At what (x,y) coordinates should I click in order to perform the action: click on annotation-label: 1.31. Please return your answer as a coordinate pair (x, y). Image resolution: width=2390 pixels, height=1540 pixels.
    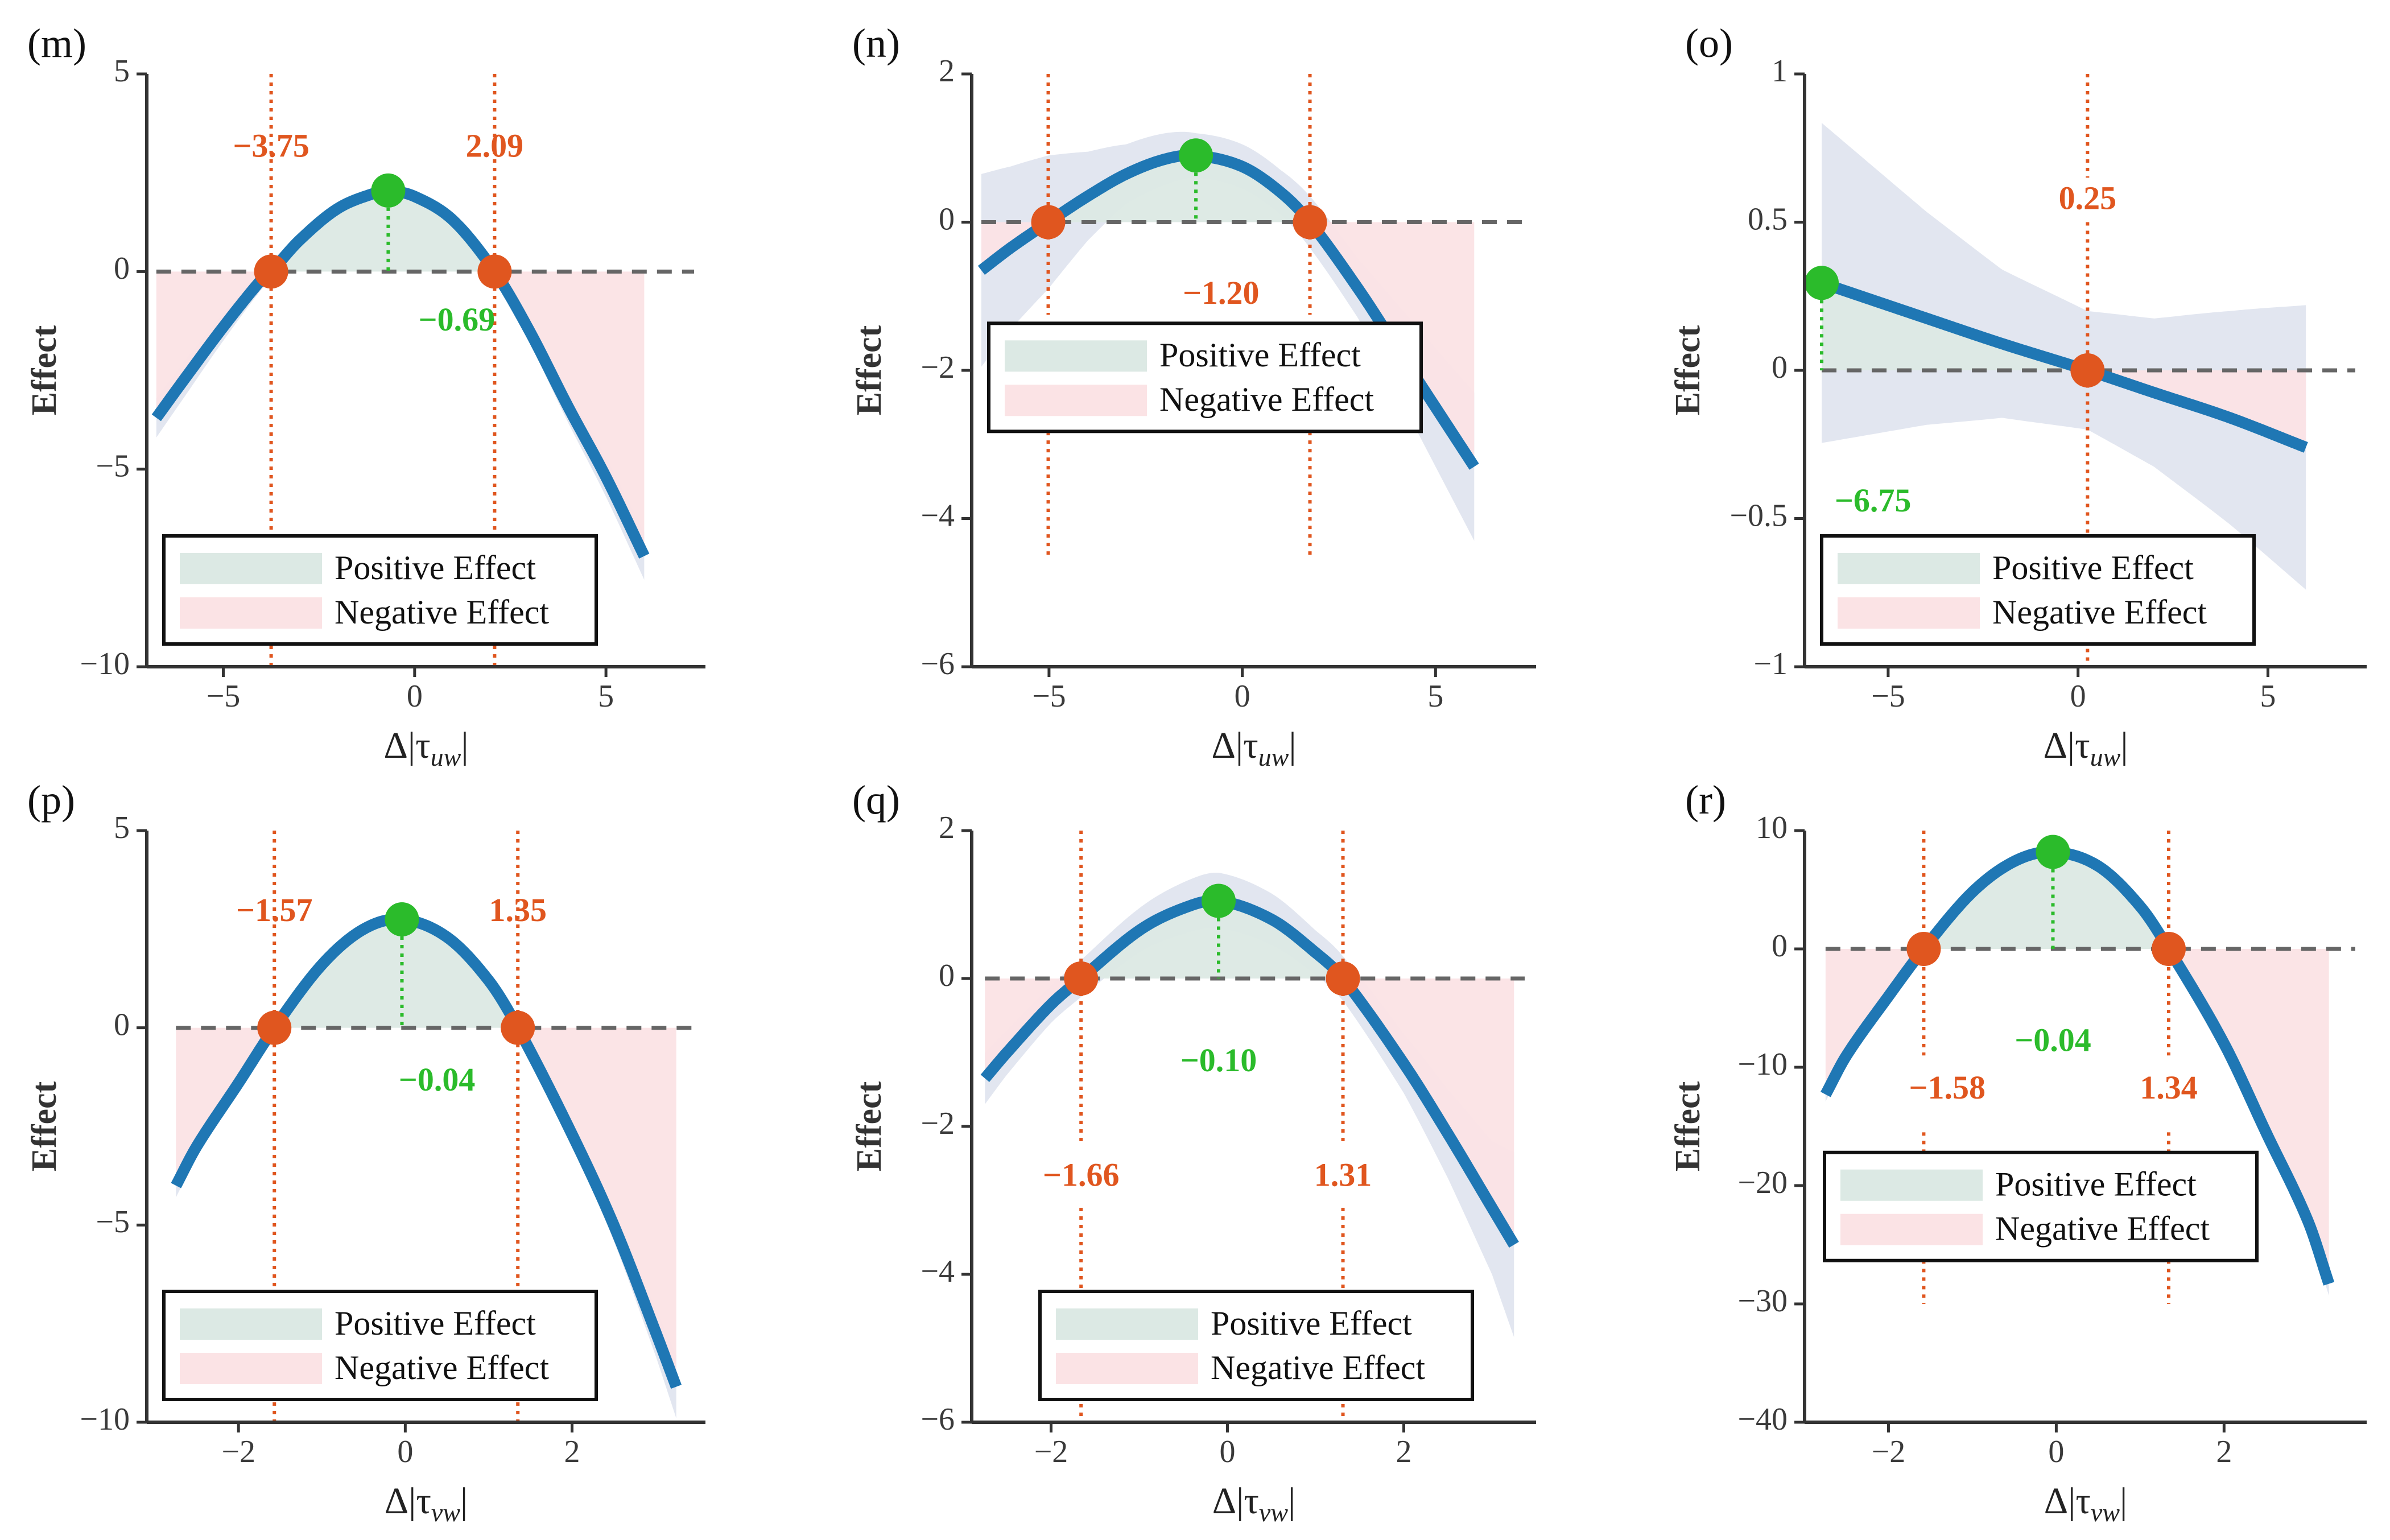
    Looking at the image, I should click on (1343, 1174).